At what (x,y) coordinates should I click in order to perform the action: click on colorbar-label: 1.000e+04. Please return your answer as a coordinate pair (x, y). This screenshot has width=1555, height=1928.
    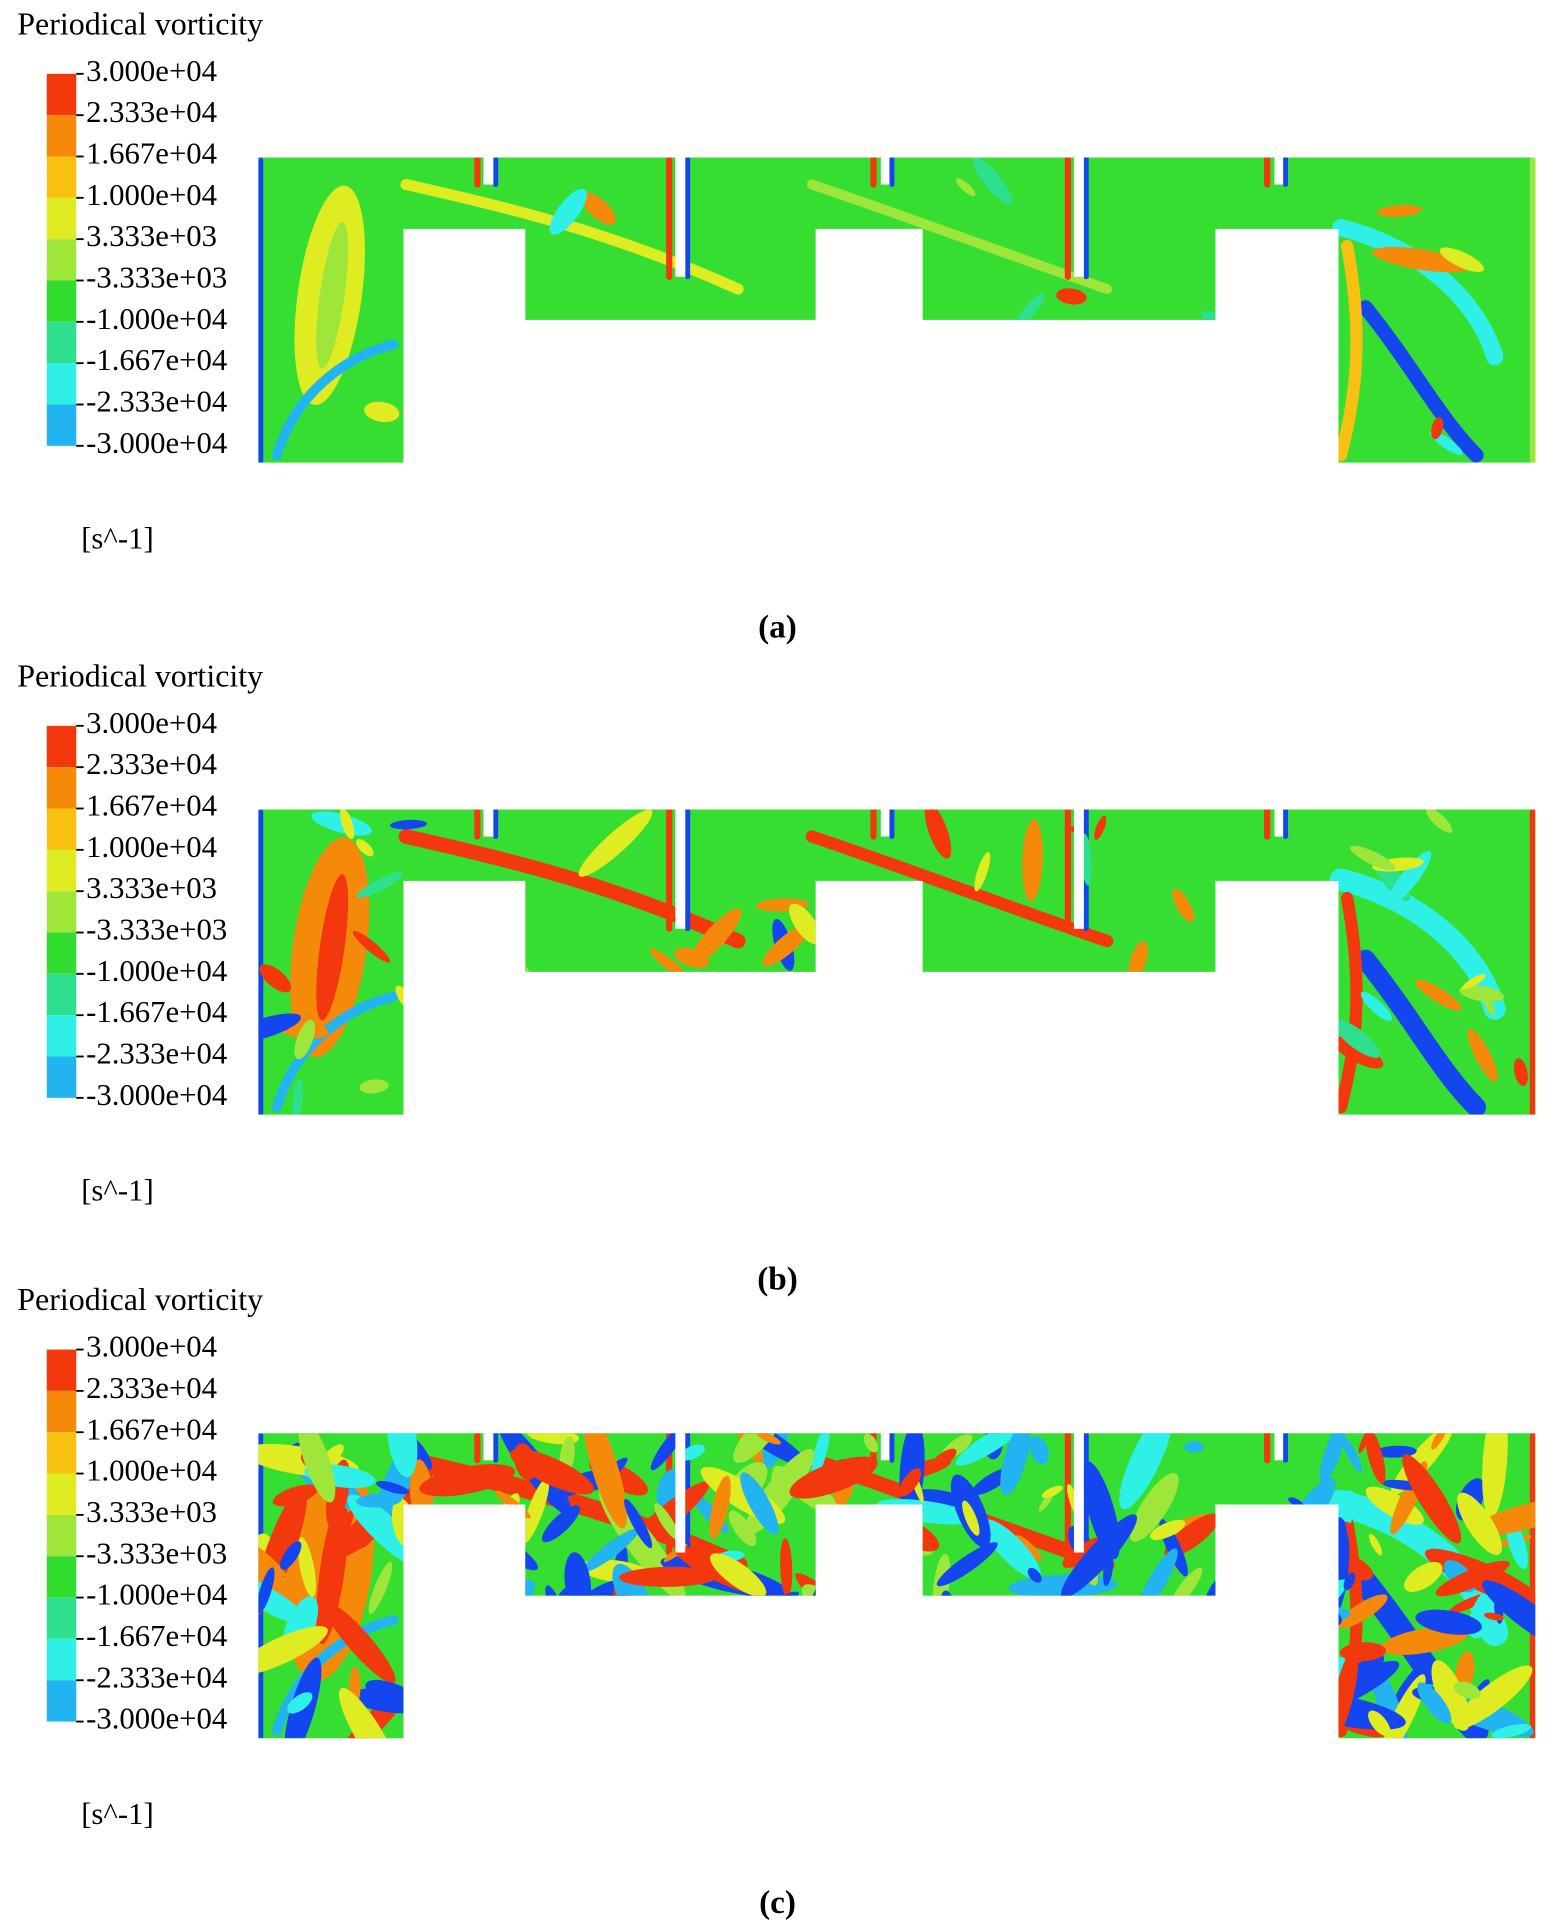
    Looking at the image, I should click on (151, 847).